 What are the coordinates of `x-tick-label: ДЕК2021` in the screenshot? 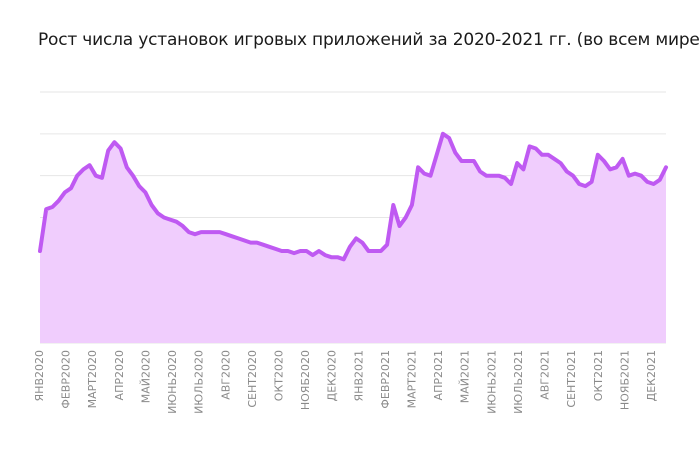 It's located at (651, 375).